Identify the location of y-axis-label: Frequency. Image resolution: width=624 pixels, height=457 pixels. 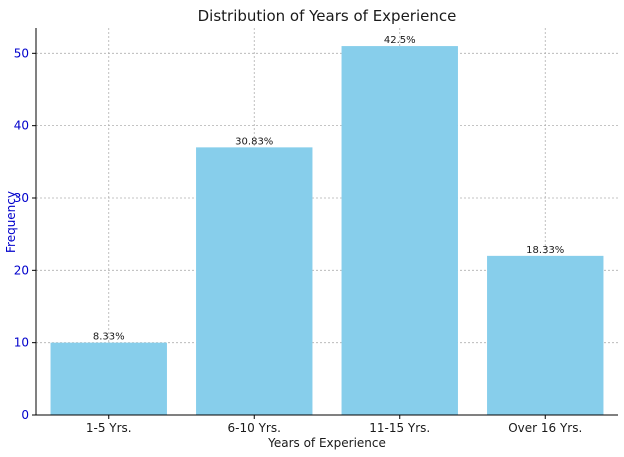
(11, 222).